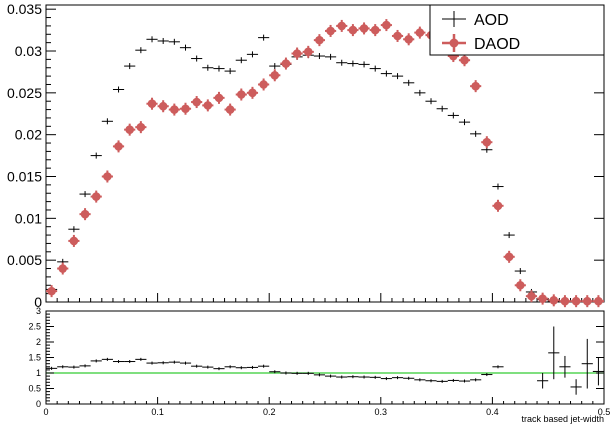 This screenshot has width=613, height=428. Describe the element at coordinates (24, 260) in the screenshot. I see `main-y-tick-label: 0.005` at that location.